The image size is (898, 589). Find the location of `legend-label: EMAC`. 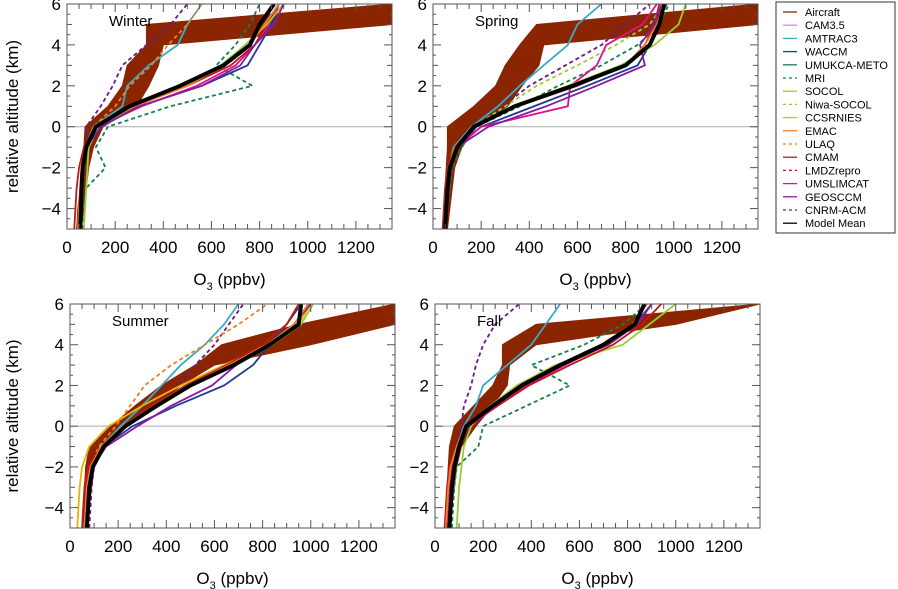

legend-label: EMAC is located at coordinates (821, 132).